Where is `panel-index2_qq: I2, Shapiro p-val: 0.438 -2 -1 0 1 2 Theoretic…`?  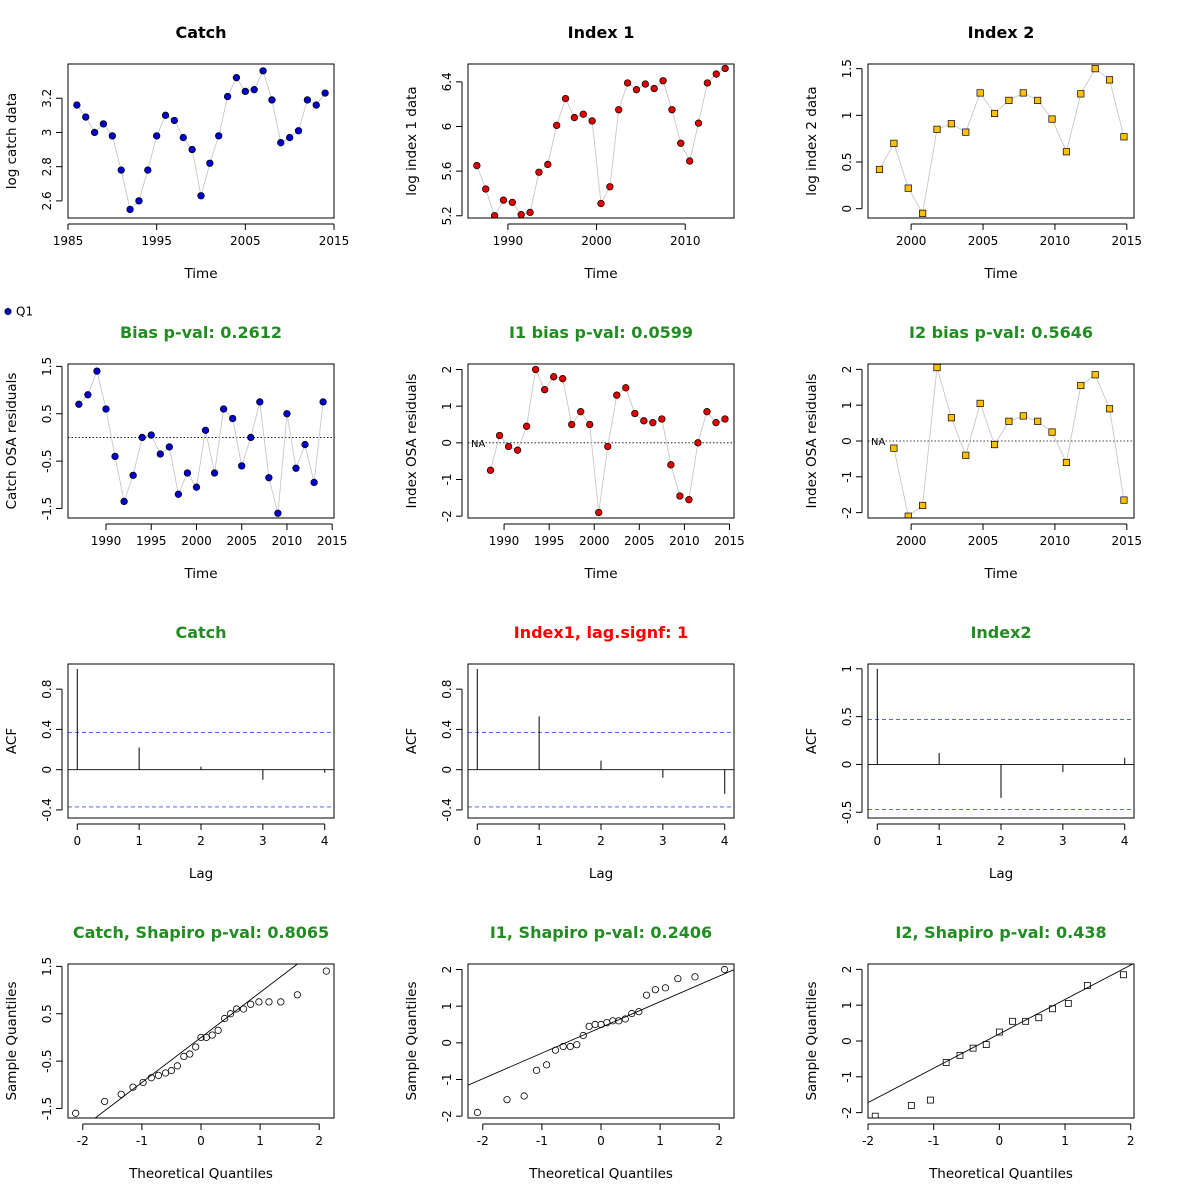 panel-index2_qq: I2, Shapiro p-val: 0.438 -2 -1 0 1 2 Theoretic… is located at coordinates (969, 1052).